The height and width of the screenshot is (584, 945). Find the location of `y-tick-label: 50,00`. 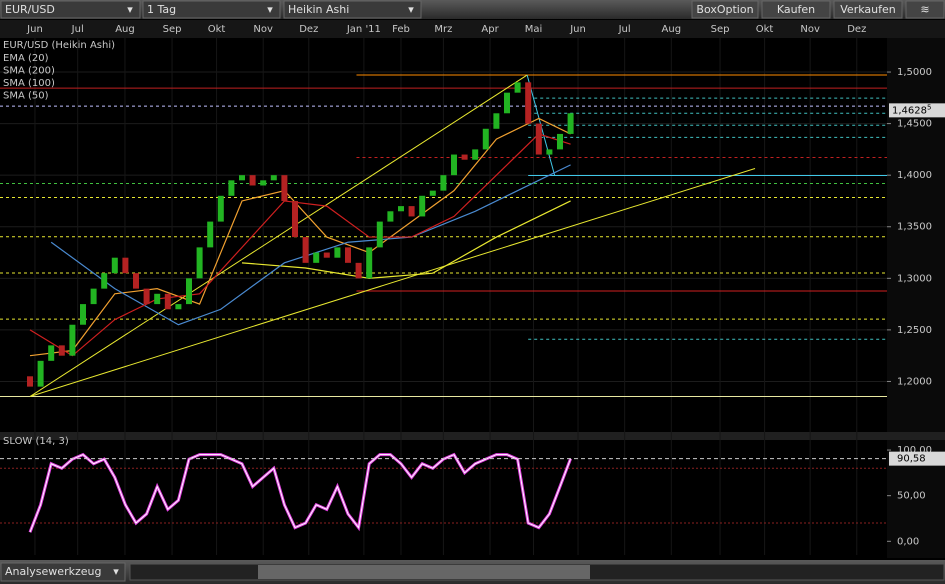

y-tick-label: 50,00 is located at coordinates (911, 496).